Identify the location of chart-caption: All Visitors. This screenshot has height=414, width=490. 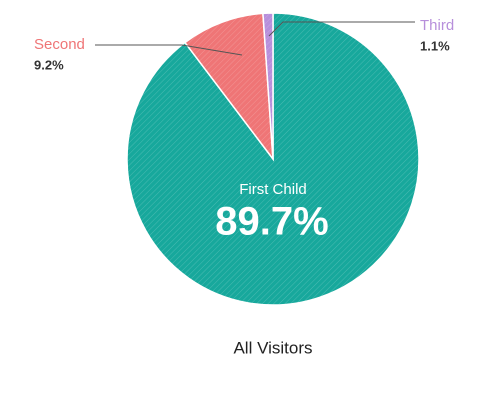
(272, 347).